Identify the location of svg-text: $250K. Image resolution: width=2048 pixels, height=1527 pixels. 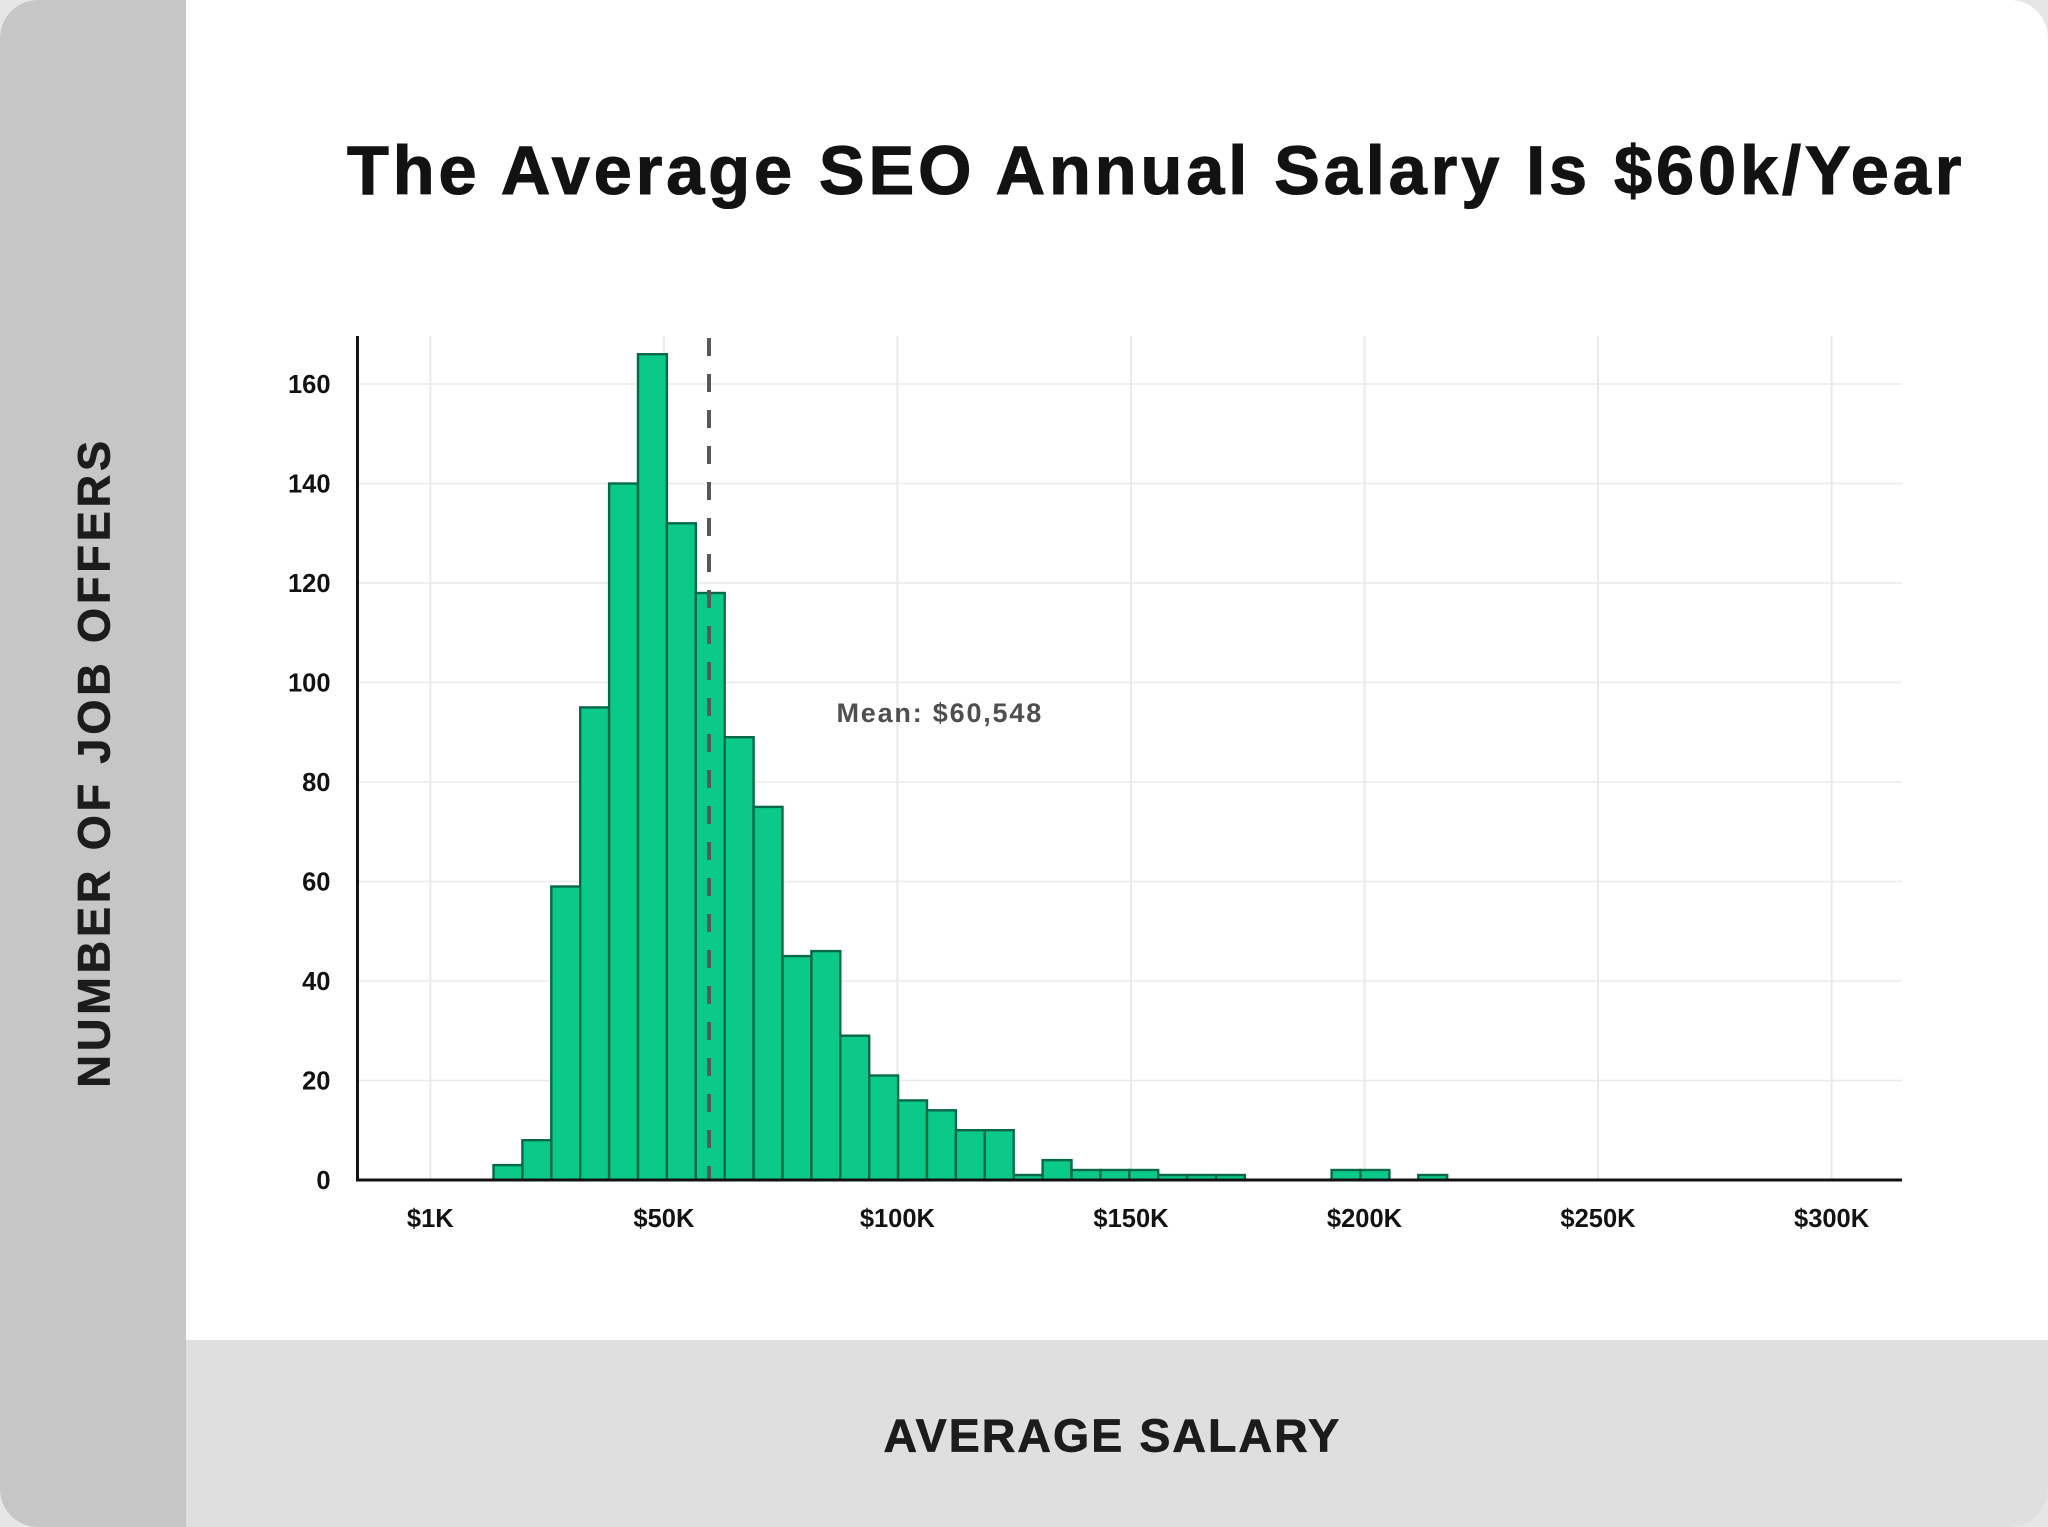
(1598, 1219).